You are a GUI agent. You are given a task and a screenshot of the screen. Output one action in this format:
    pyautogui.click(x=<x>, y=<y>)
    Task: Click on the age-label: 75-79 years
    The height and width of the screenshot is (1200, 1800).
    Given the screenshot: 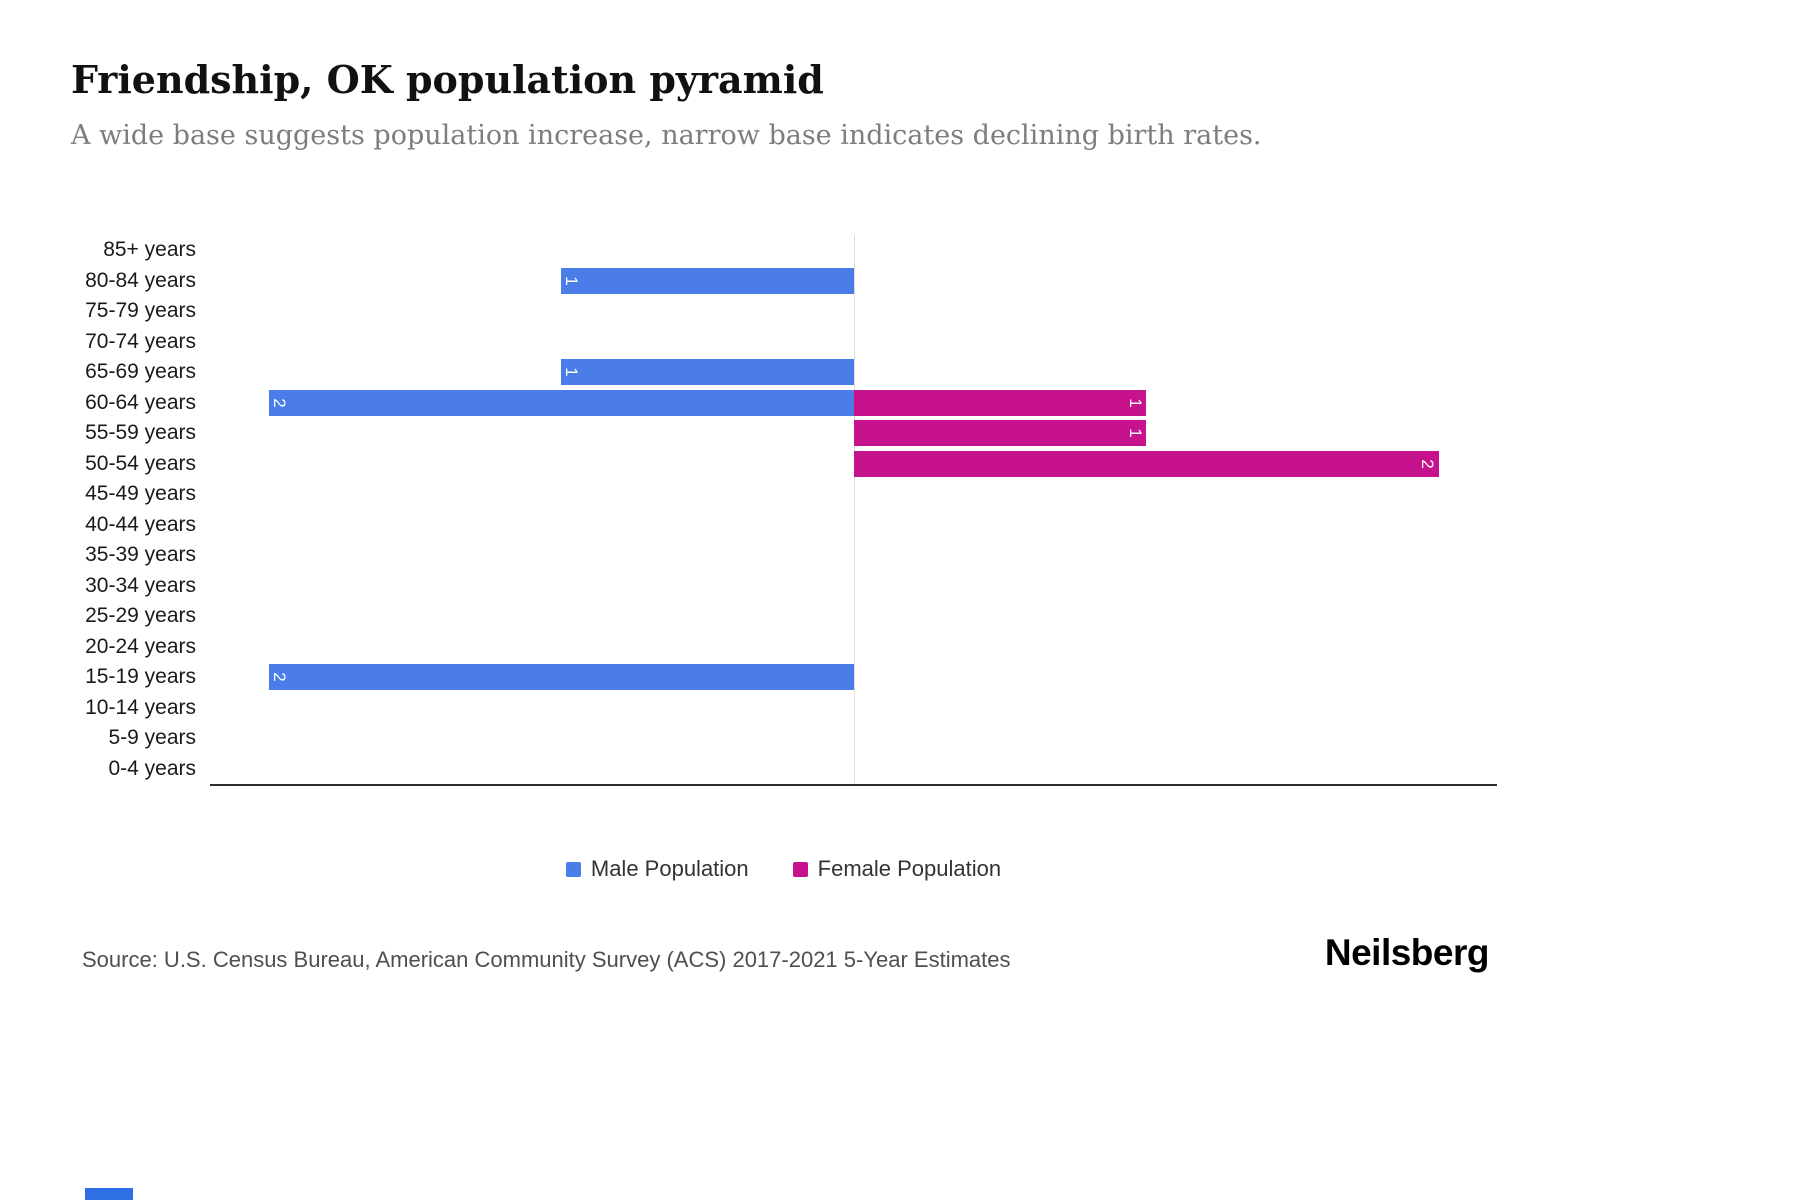 What is the action you would take?
    pyautogui.click(x=140, y=310)
    